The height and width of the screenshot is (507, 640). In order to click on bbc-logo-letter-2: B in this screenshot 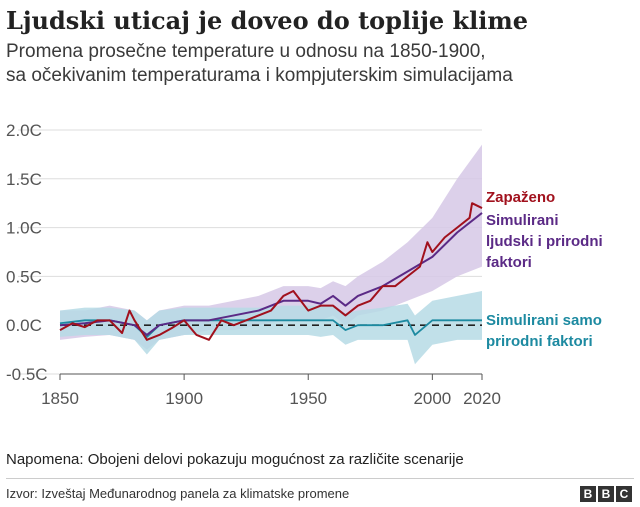, I will do `click(606, 494)`.